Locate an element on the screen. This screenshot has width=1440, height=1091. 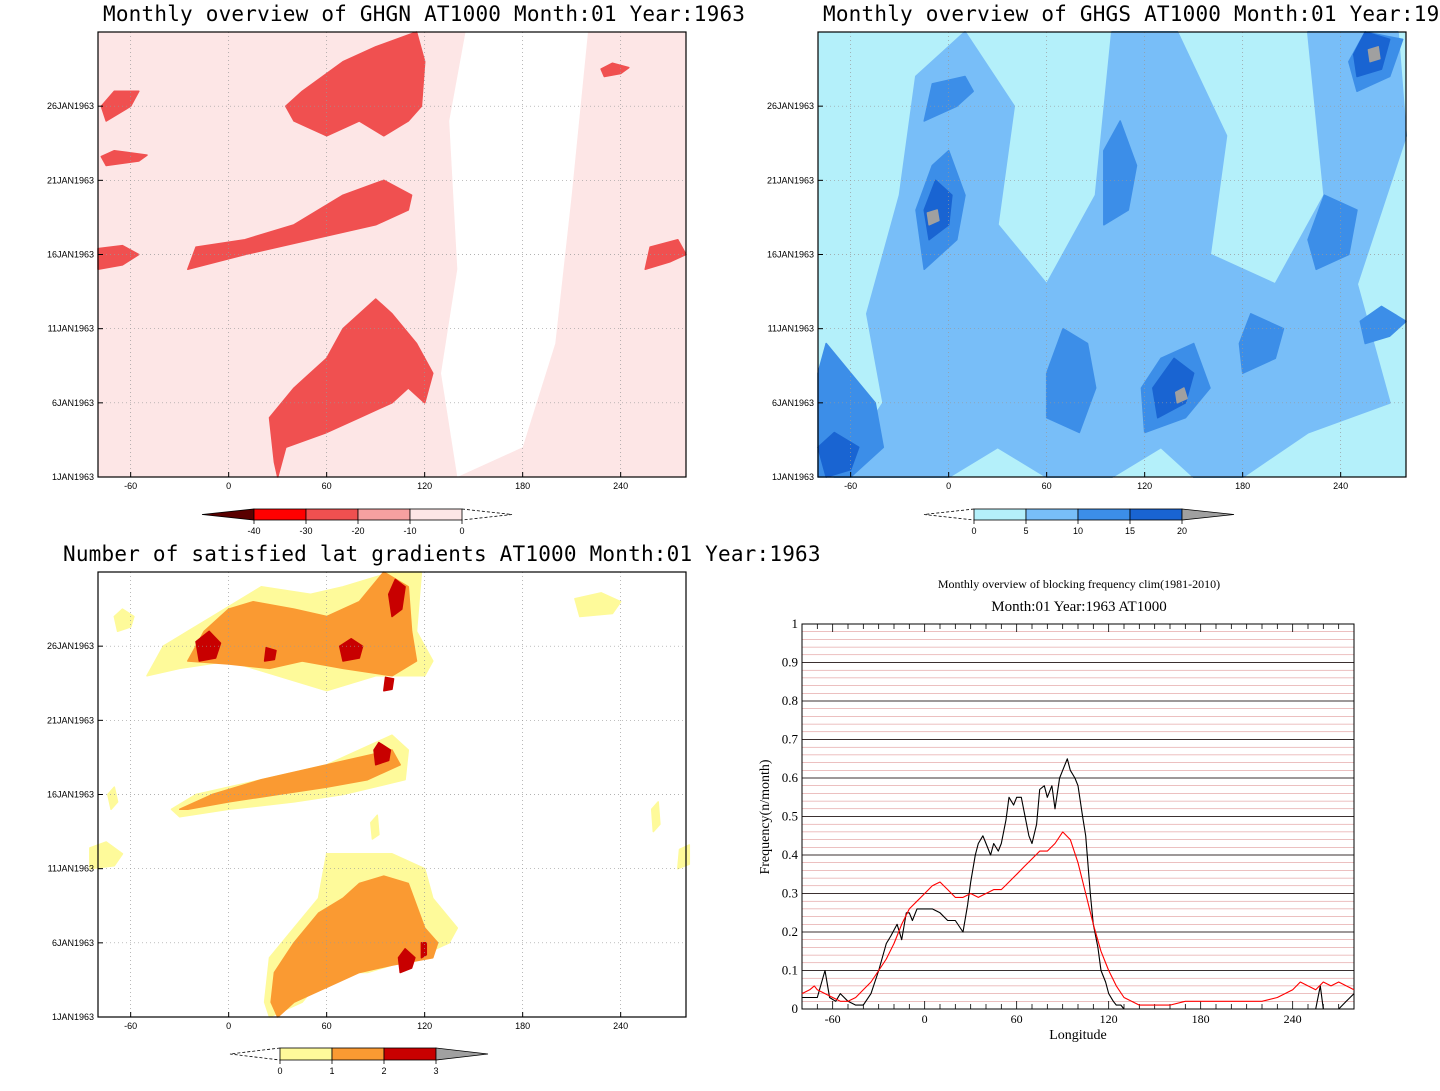
colorbar-label: -10 is located at coordinates (409, 531).